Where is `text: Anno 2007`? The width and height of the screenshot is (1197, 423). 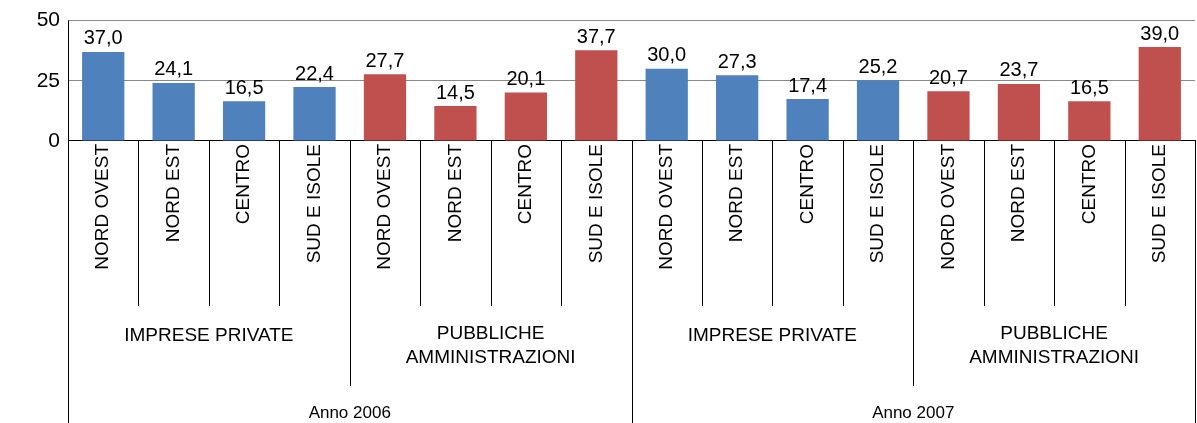
text: Anno 2007 is located at coordinates (913, 412).